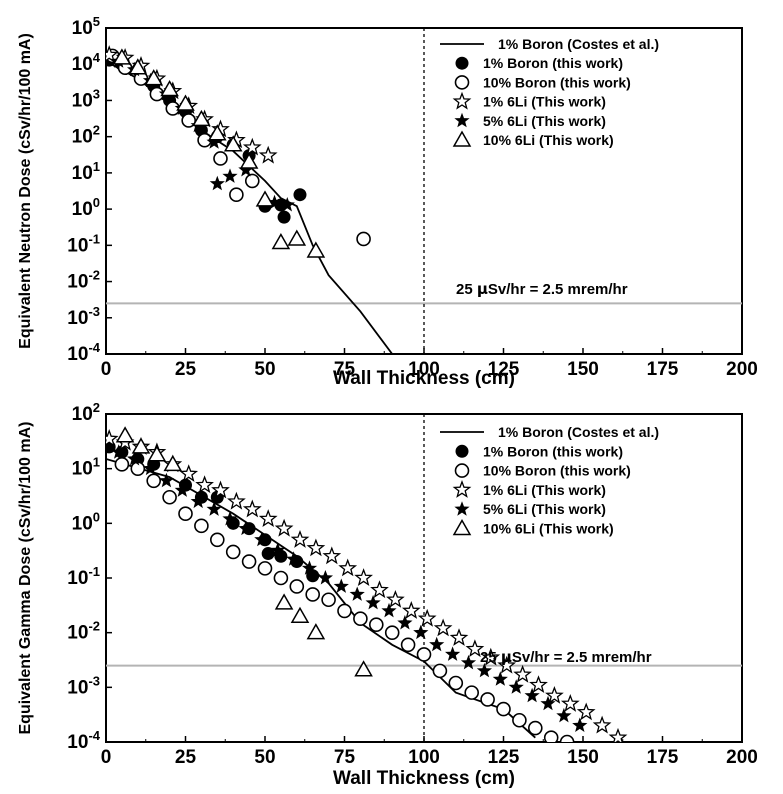 The image size is (783, 794). What do you see at coordinates (553, 451) in the screenshot?
I see `legend-label: 1% Boron (this work)` at bounding box center [553, 451].